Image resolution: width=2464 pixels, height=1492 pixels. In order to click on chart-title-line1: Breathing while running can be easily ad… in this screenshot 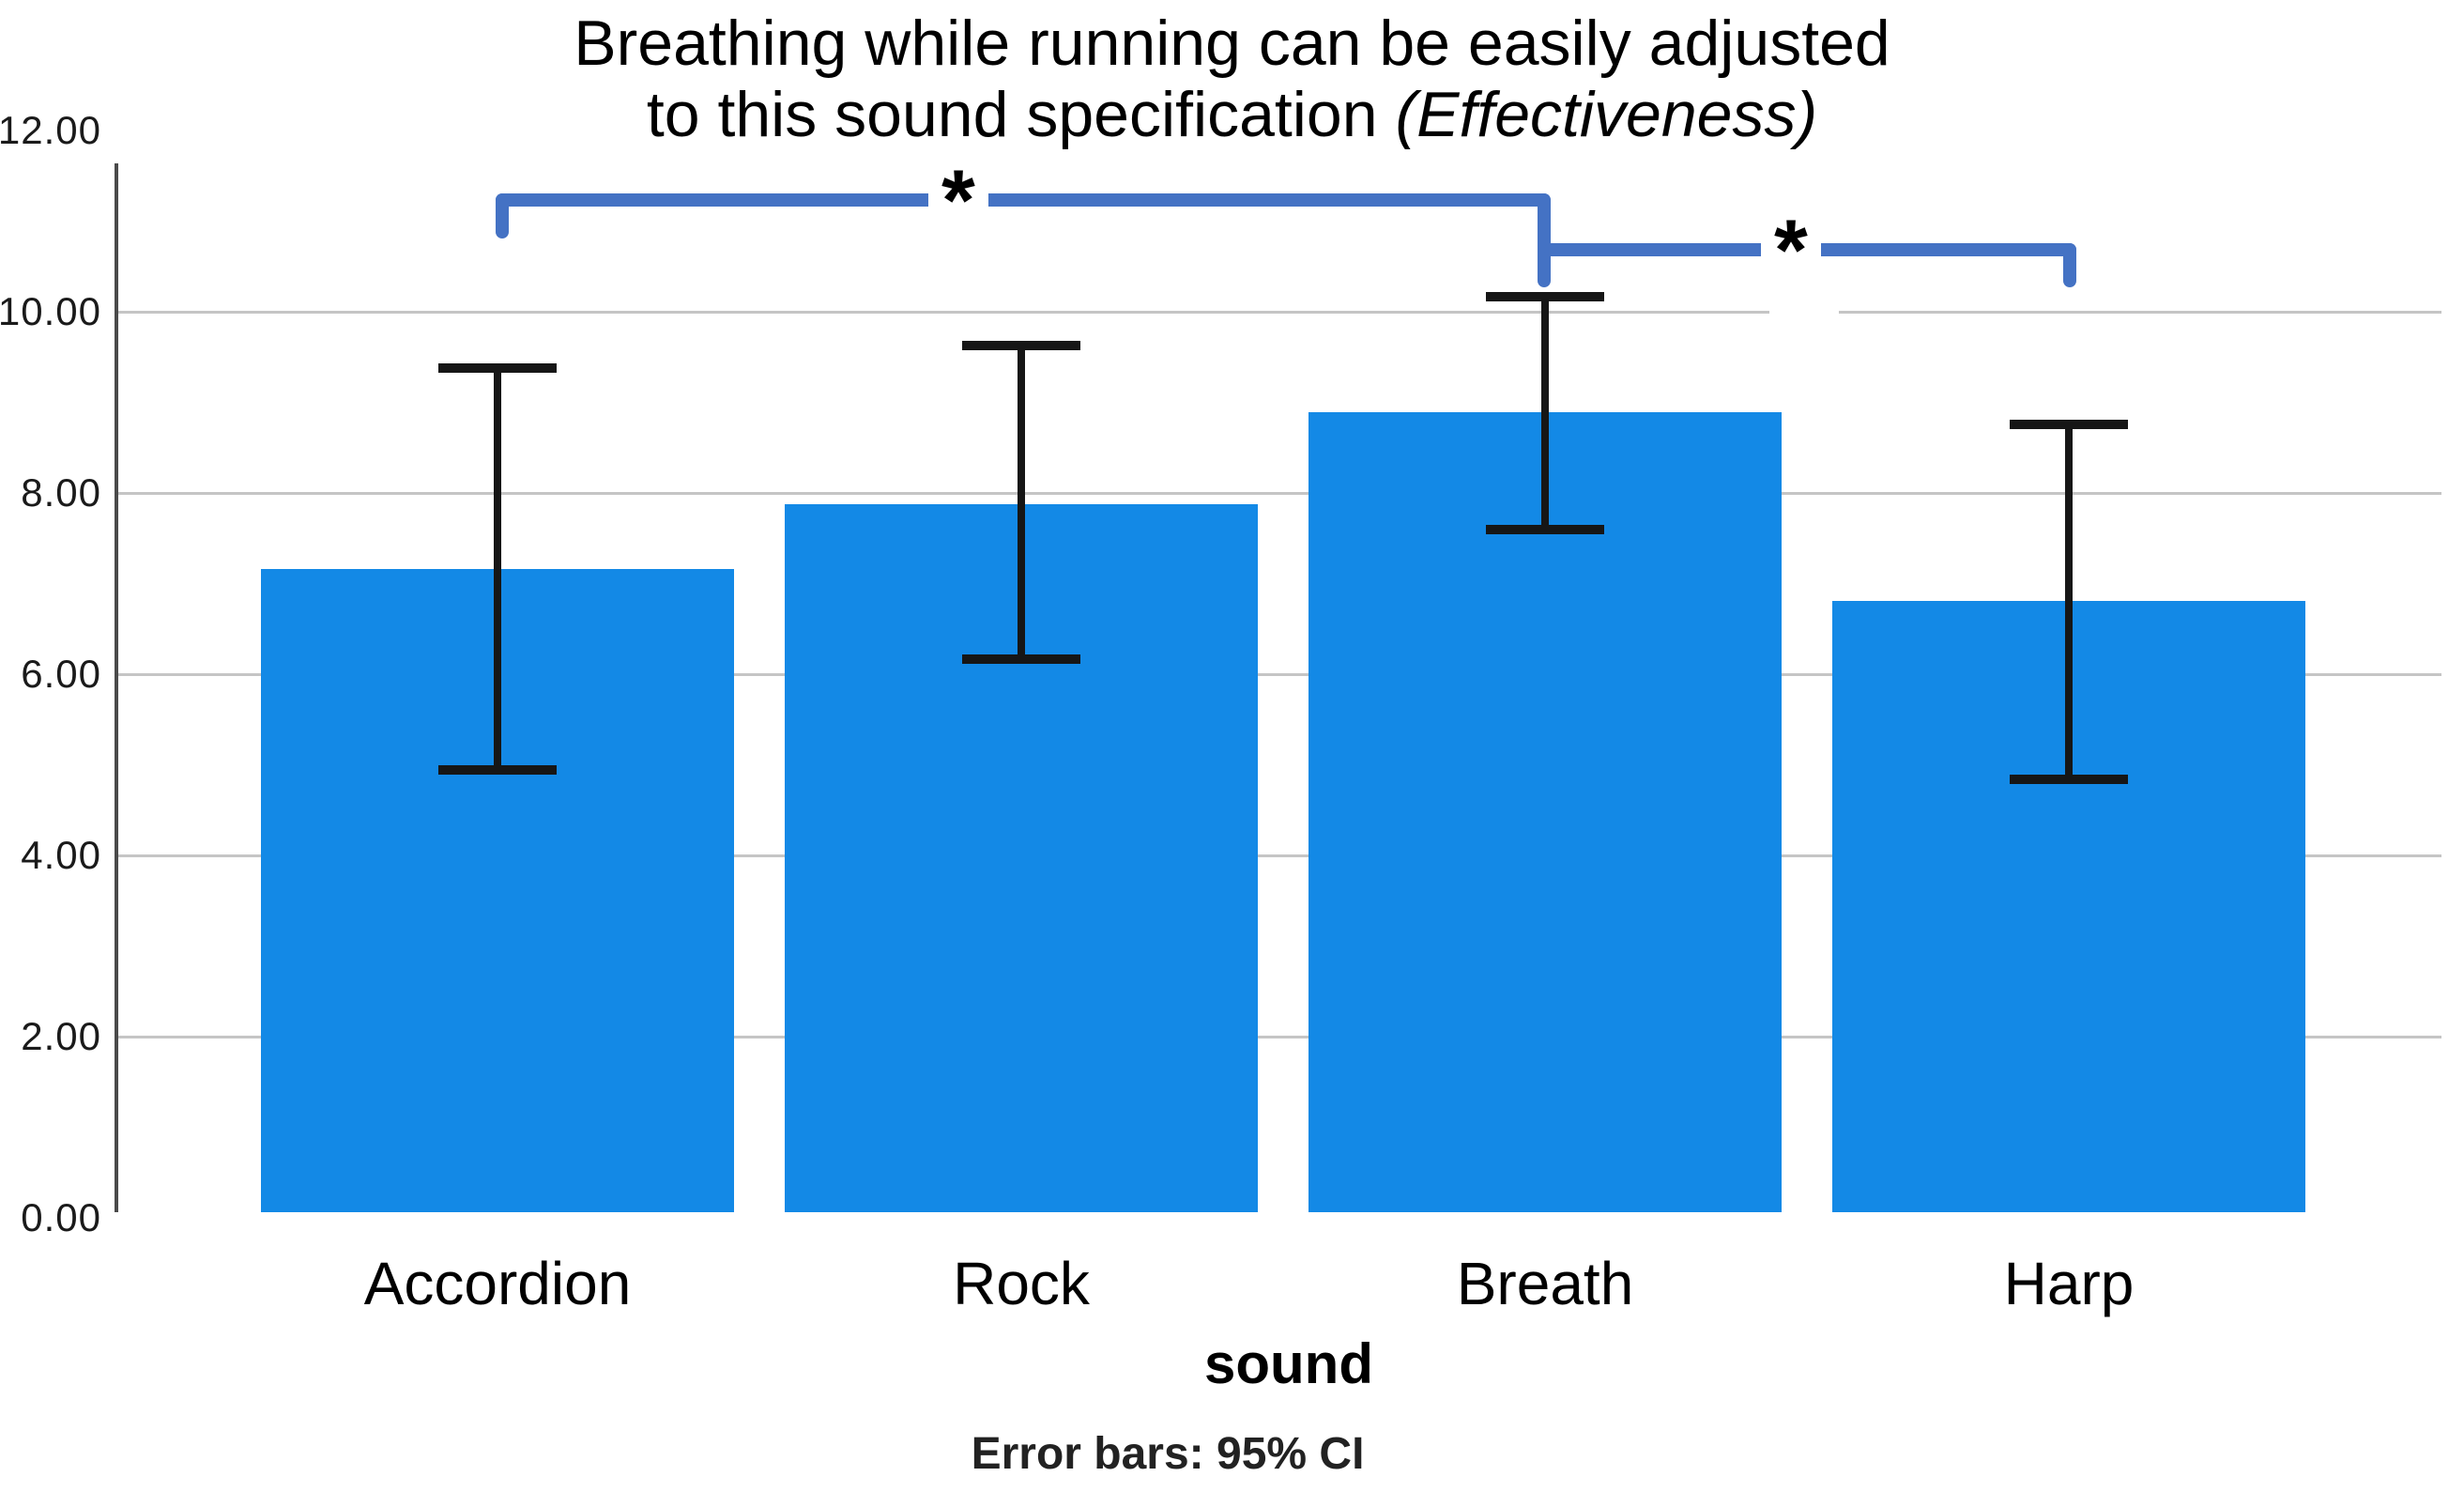, I will do `click(1232, 43)`.